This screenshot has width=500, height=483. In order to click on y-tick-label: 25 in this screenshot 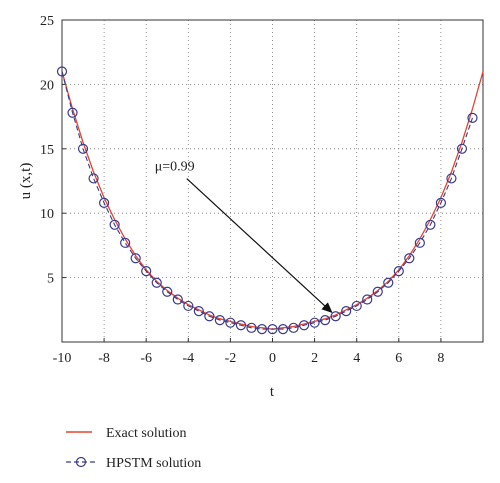, I will do `click(47, 21)`.